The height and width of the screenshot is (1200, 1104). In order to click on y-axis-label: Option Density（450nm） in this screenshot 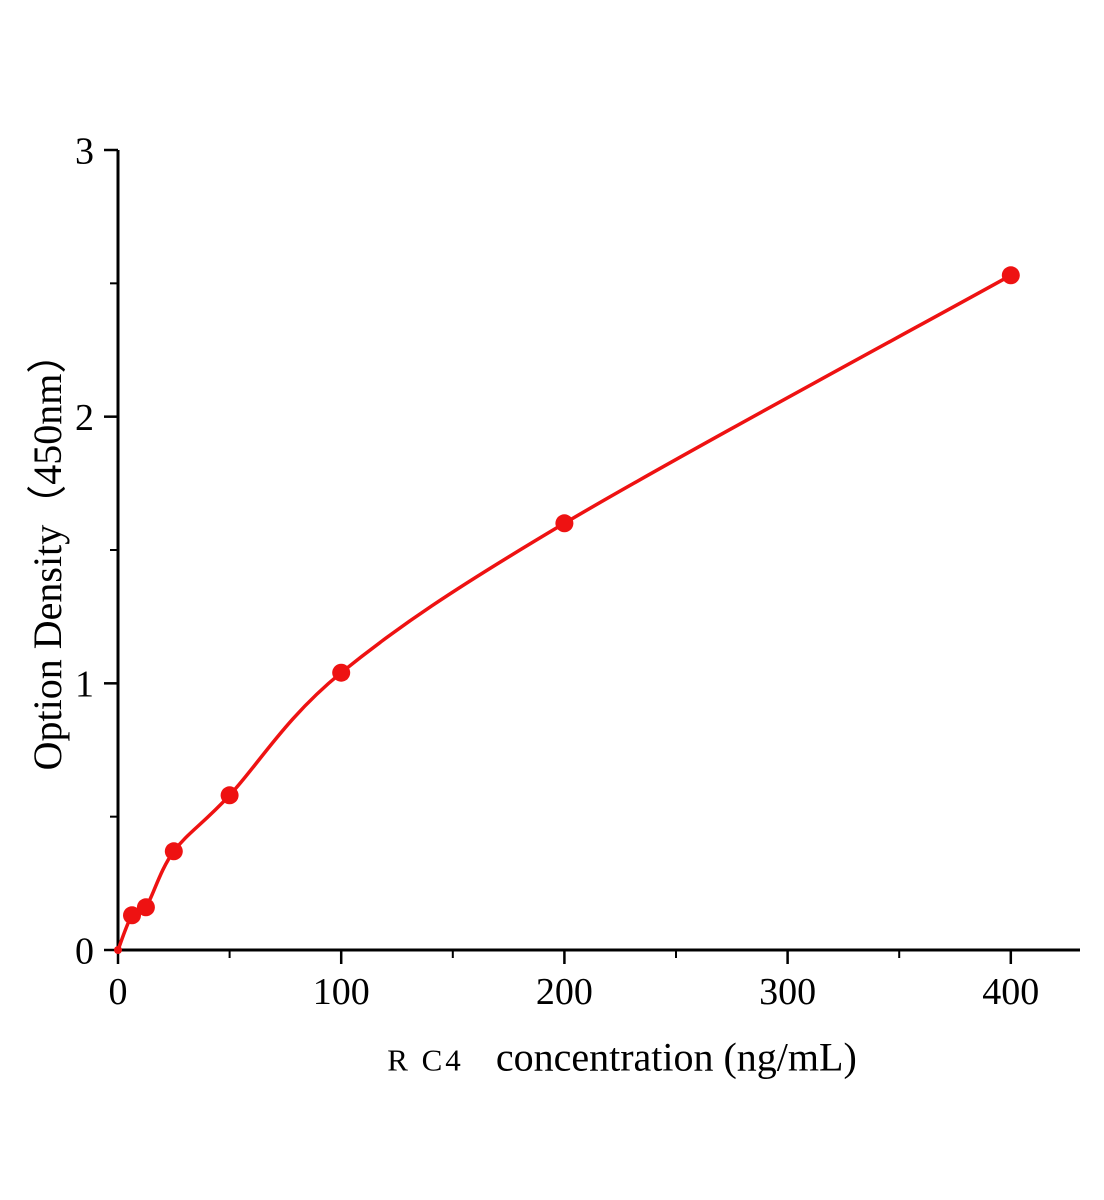, I will do `click(47, 552)`.